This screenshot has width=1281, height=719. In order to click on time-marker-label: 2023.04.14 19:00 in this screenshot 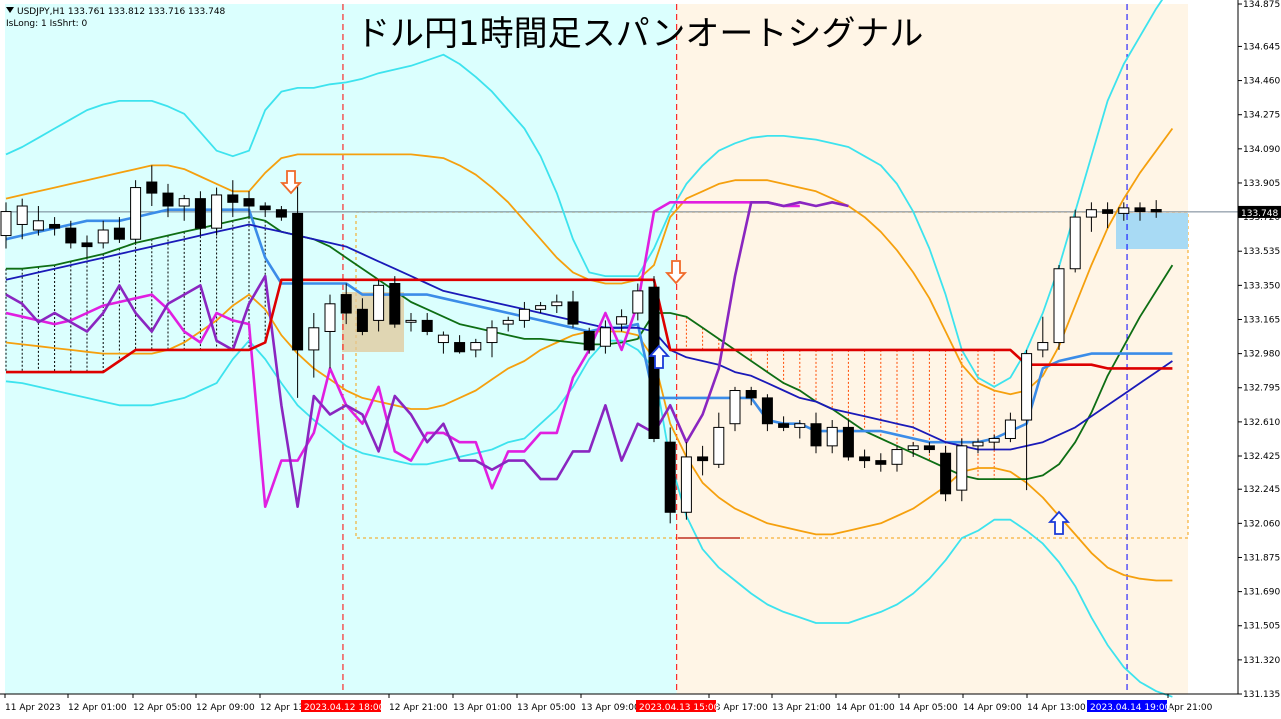, I will do `click(1130, 708)`.